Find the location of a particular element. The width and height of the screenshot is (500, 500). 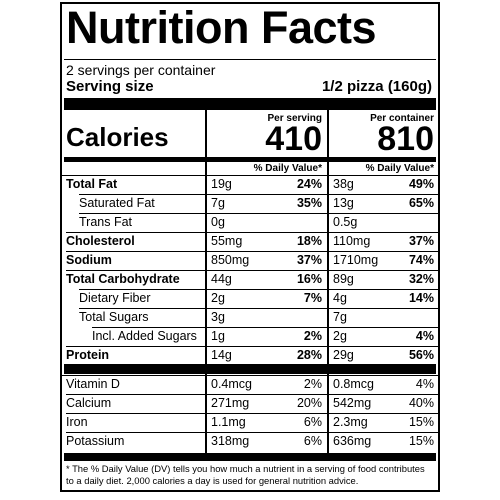

nutrient-row: Protein 14g 28% 29g 56% is located at coordinates (250, 355).